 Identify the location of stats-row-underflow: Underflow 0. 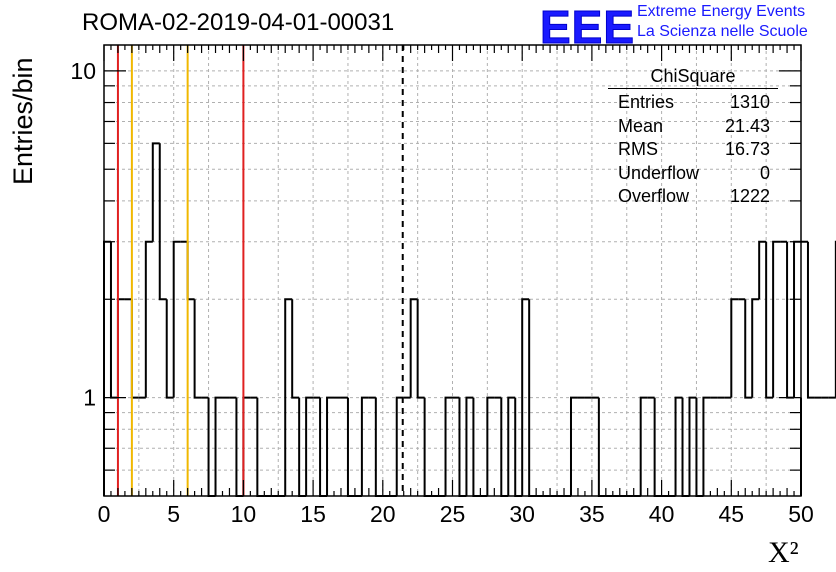
(693, 174).